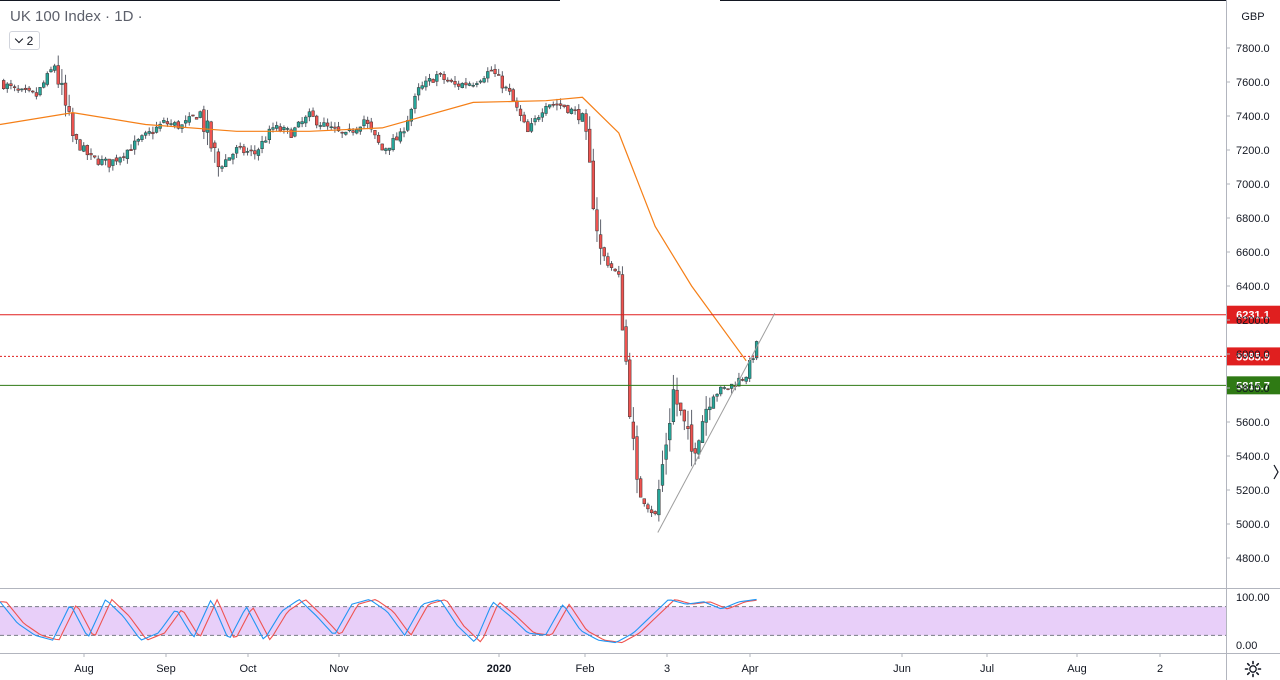  I want to click on price-level-badge, so click(1253, 385).